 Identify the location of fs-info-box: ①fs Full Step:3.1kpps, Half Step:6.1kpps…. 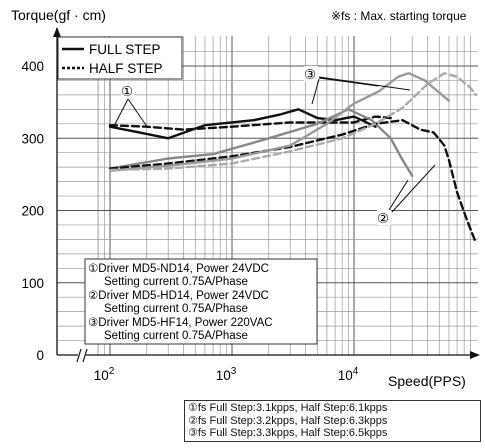
(332, 421).